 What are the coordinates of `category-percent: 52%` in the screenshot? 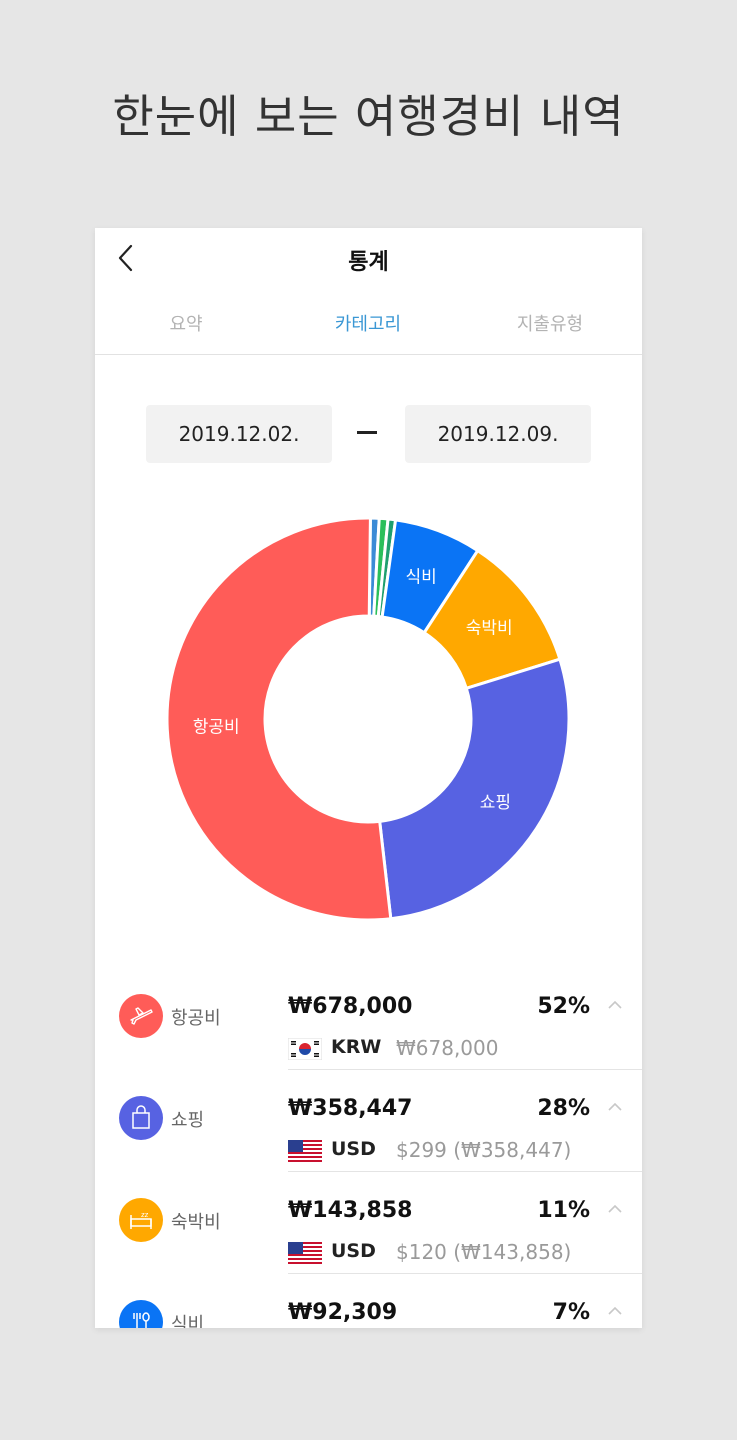 It's located at (563, 1006).